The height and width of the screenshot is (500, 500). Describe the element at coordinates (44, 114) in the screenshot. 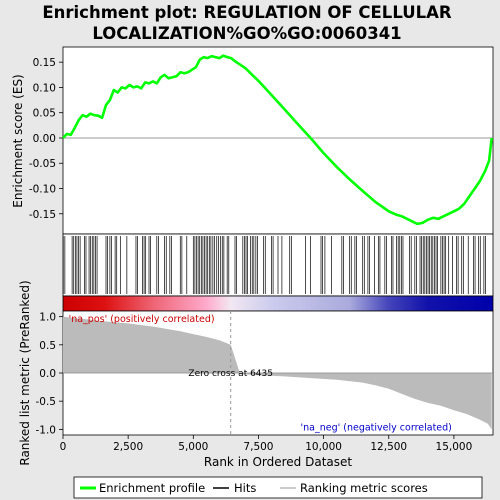

I see `es-y-tick-label: 0.05` at that location.